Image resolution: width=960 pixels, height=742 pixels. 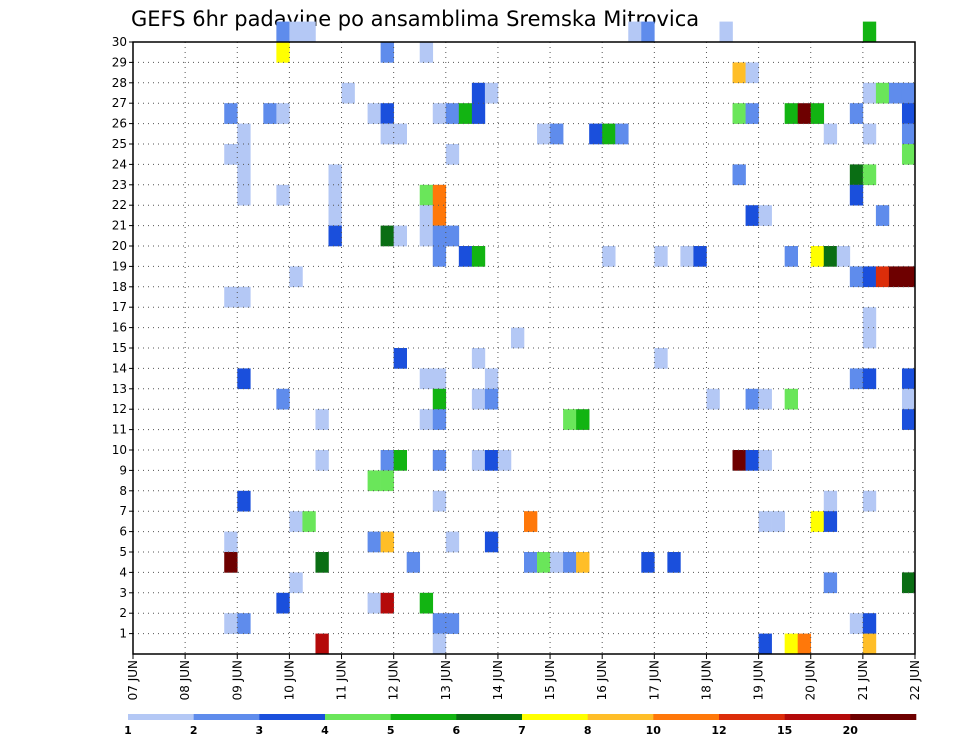 What do you see at coordinates (237, 680) in the screenshot?
I see `x-tick-label: 09 JUN` at bounding box center [237, 680].